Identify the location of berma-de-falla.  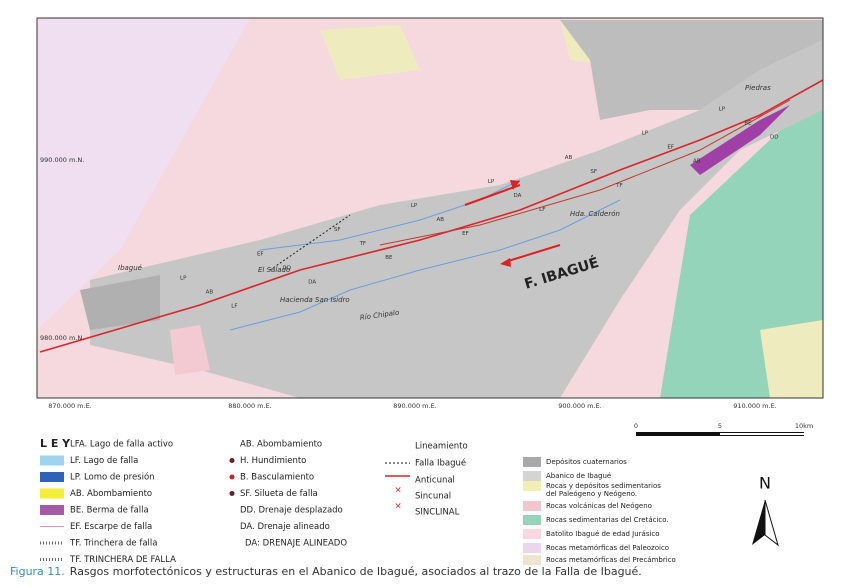
(740, 140).